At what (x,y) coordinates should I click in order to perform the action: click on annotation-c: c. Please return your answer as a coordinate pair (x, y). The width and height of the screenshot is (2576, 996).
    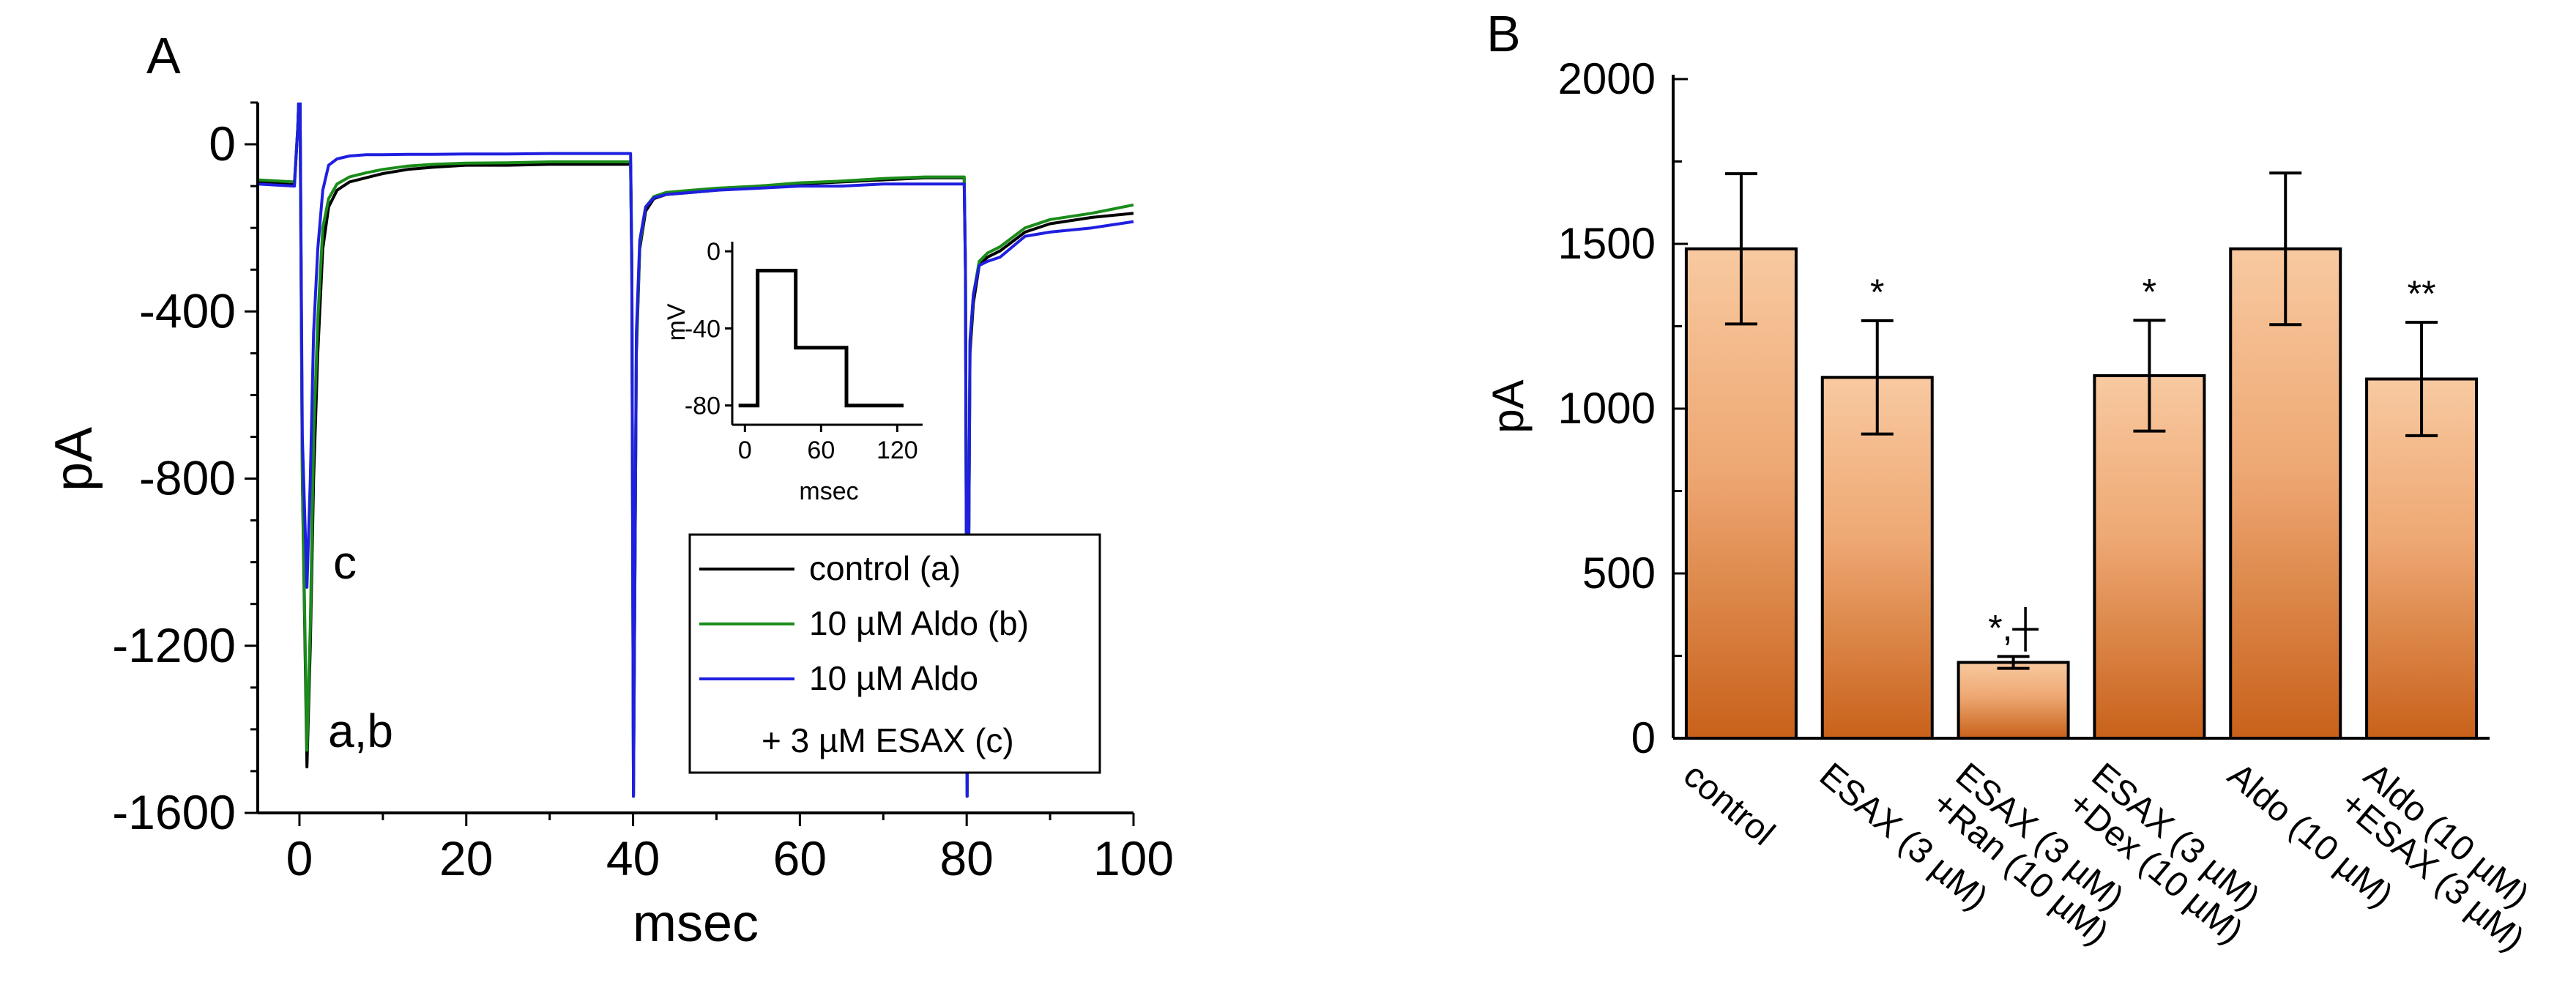
    Looking at the image, I should click on (345, 562).